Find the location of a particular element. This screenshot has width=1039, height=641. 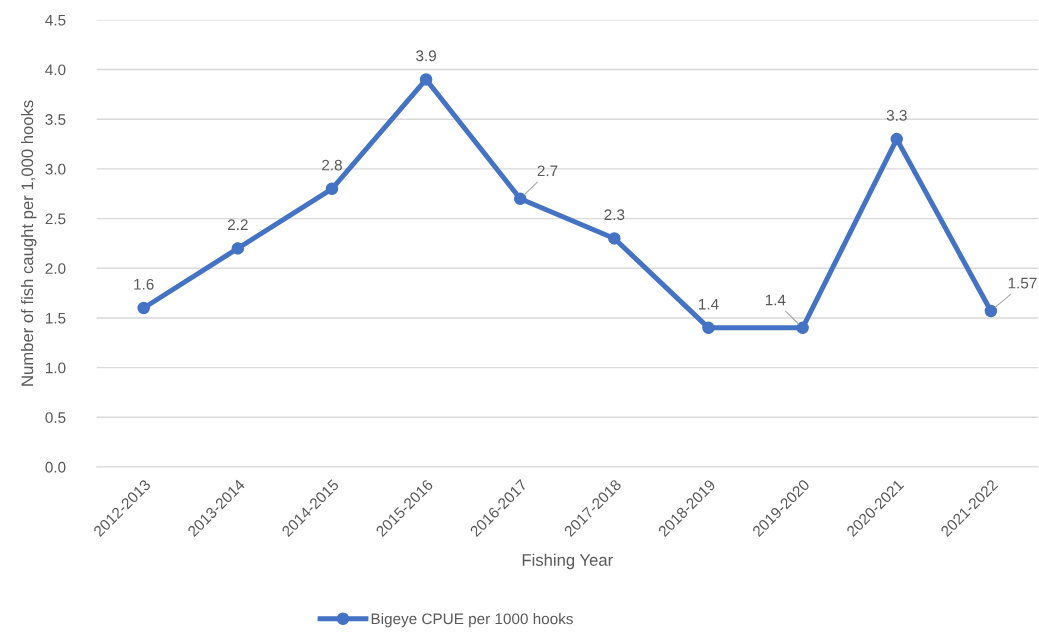

y-tick-label: 1.5 is located at coordinates (56, 318).